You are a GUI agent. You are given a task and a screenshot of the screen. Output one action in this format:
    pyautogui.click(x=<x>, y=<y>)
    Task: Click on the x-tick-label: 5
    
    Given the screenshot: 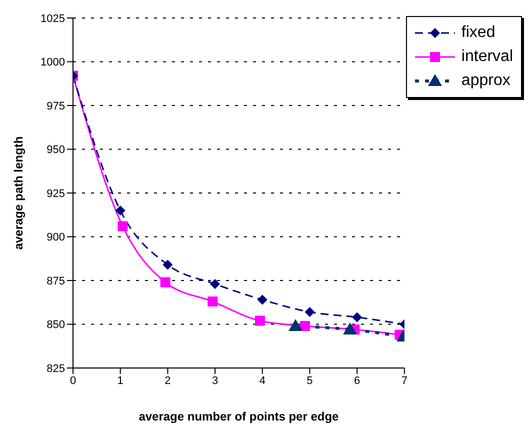 What is the action you would take?
    pyautogui.click(x=309, y=380)
    